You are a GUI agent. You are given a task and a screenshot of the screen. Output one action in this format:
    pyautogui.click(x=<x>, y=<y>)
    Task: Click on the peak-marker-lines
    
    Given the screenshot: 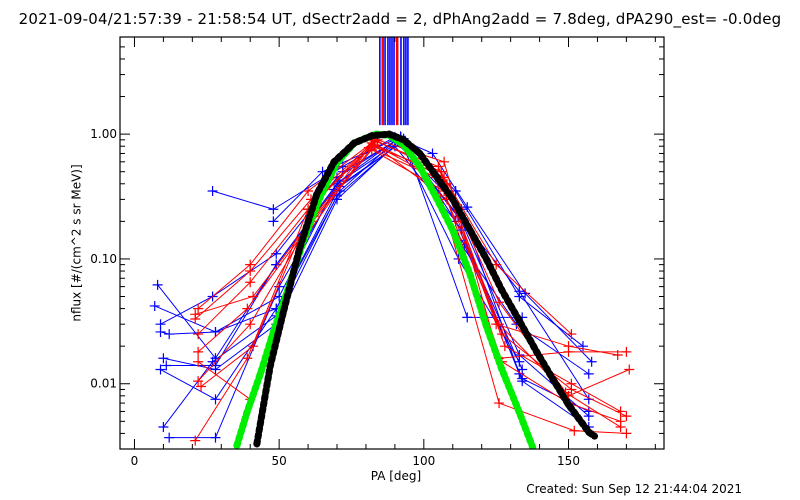 What is the action you would take?
    pyautogui.click(x=394, y=81)
    